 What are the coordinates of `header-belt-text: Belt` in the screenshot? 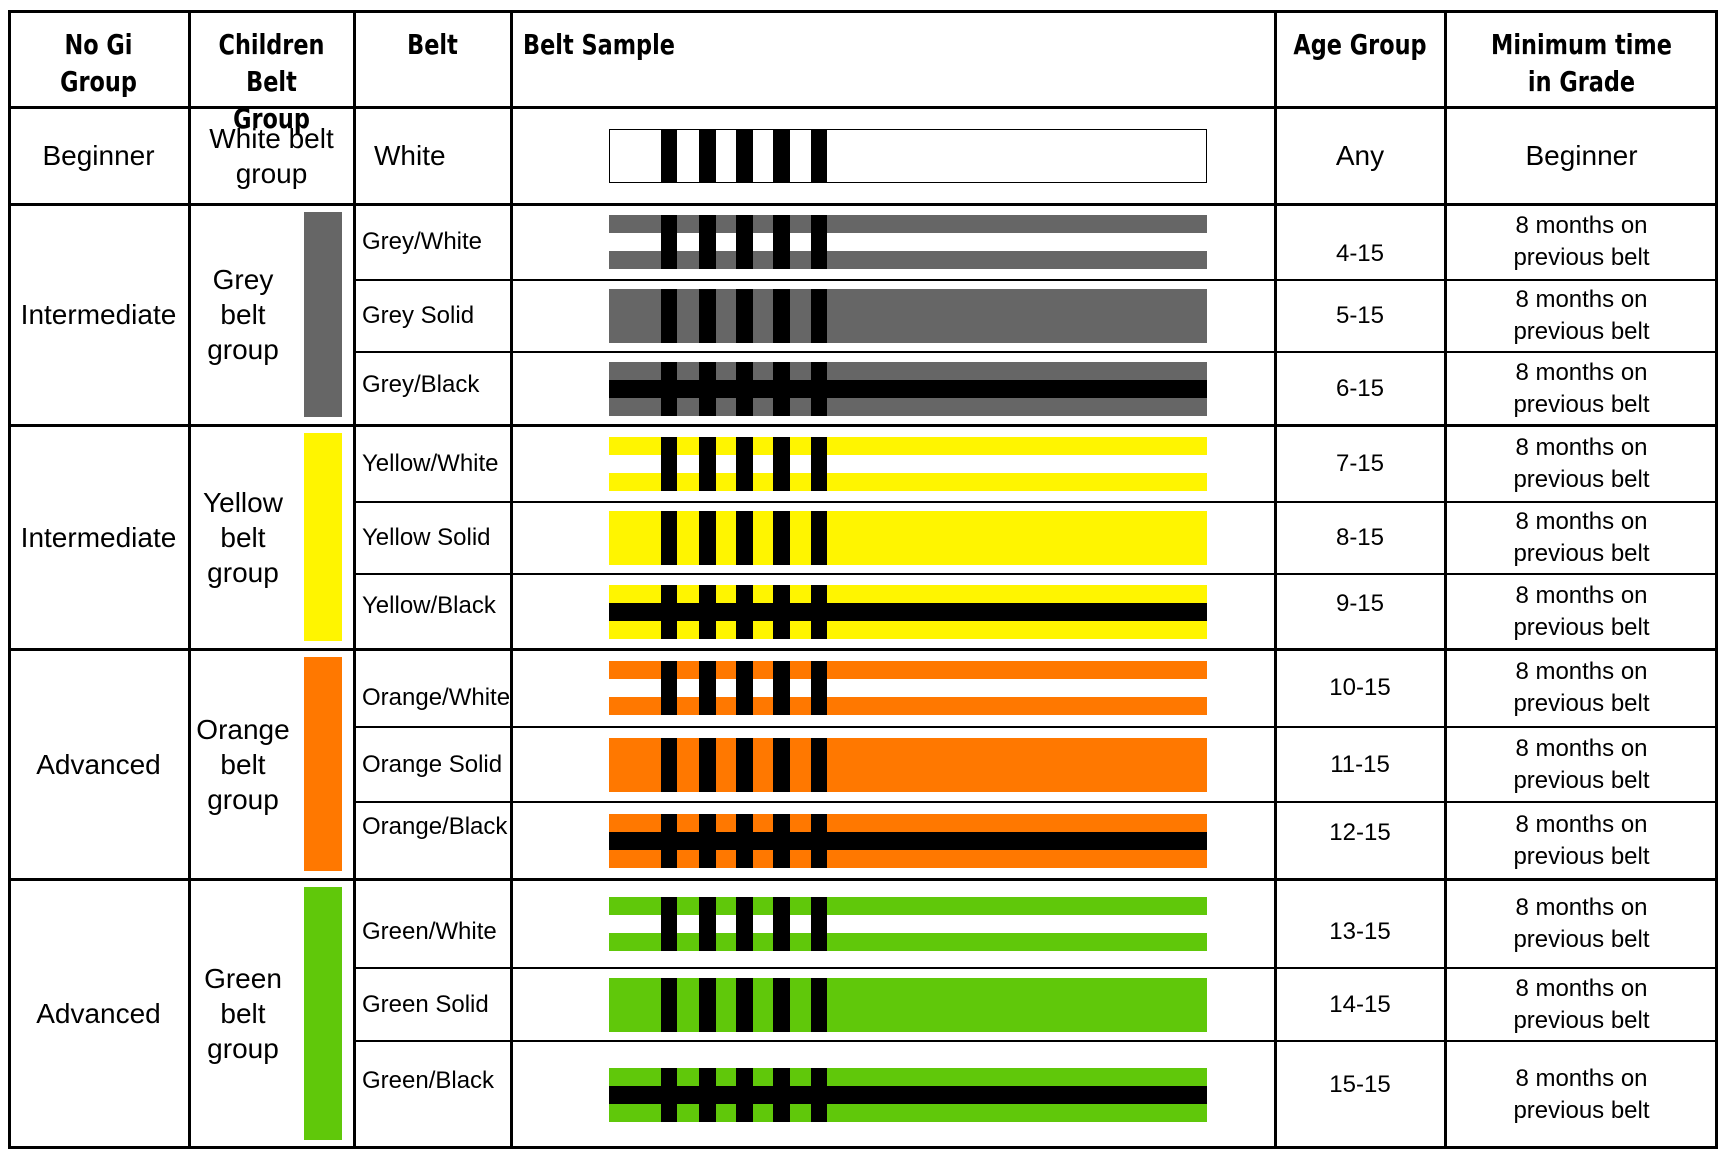 It's located at (432, 44).